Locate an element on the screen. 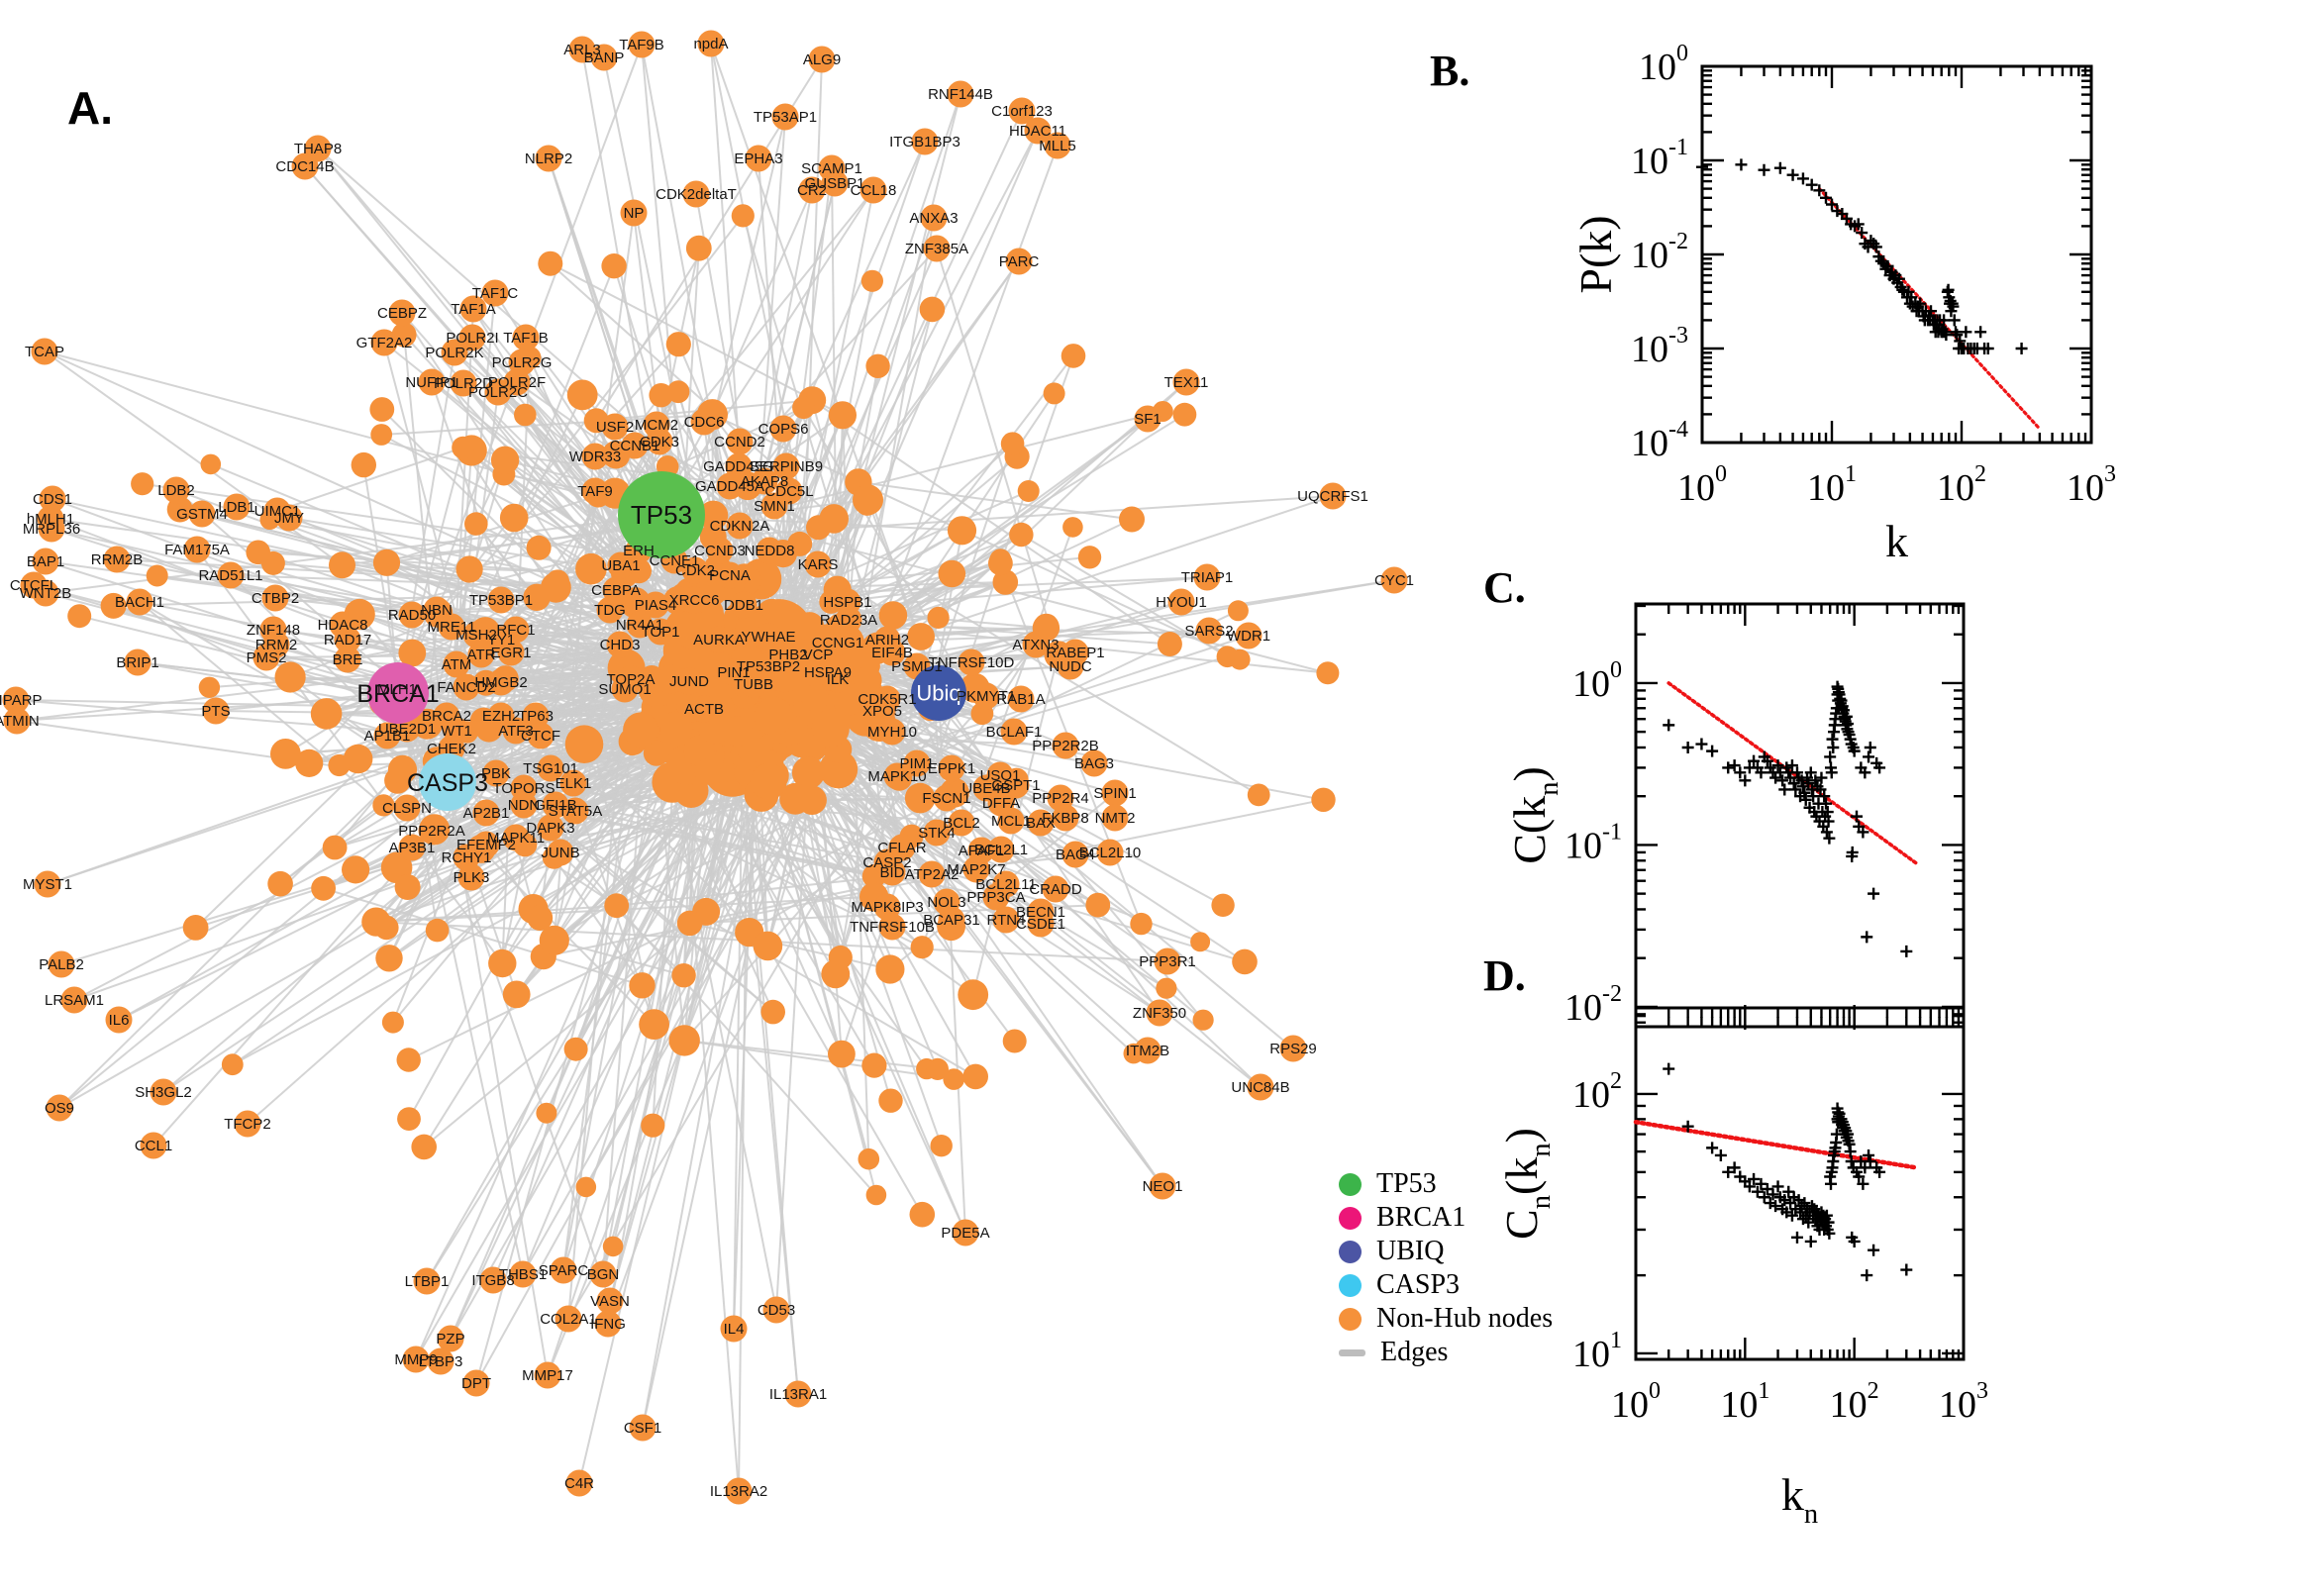 This screenshot has width=2323, height=1596. svg-text: OS9 is located at coordinates (60, 1108).